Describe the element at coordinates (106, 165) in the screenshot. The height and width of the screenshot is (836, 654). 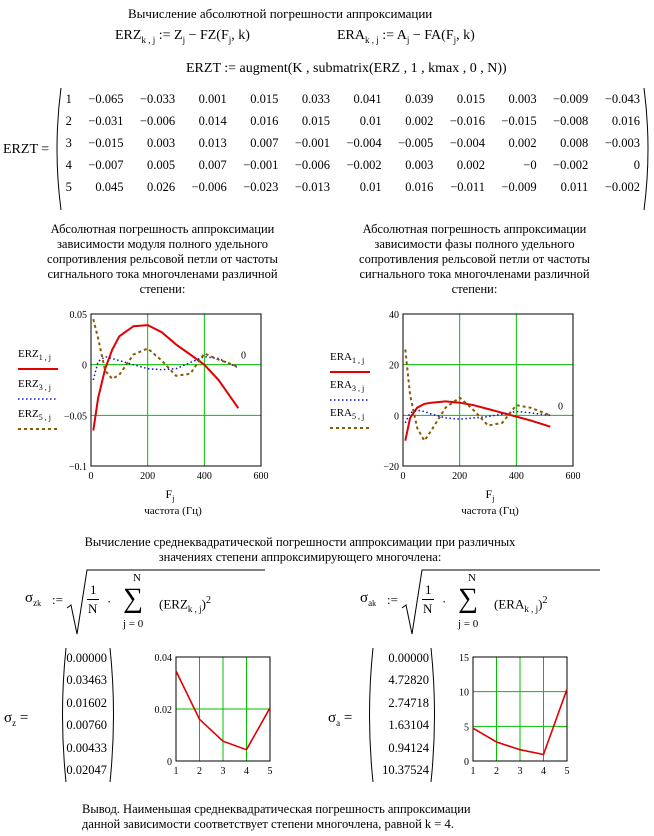
I see `matrix-cell: −0.007` at that location.